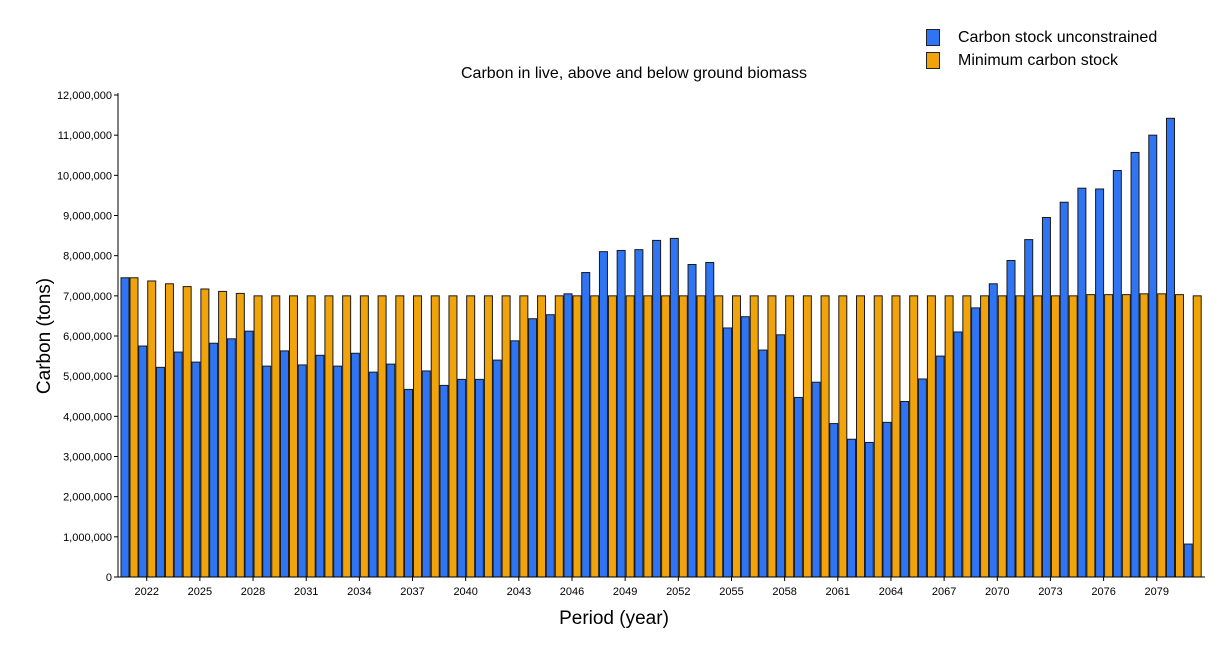 Image resolution: width=1232 pixels, height=649 pixels. What do you see at coordinates (1157, 592) in the screenshot?
I see `x-tick-label: 2079` at bounding box center [1157, 592].